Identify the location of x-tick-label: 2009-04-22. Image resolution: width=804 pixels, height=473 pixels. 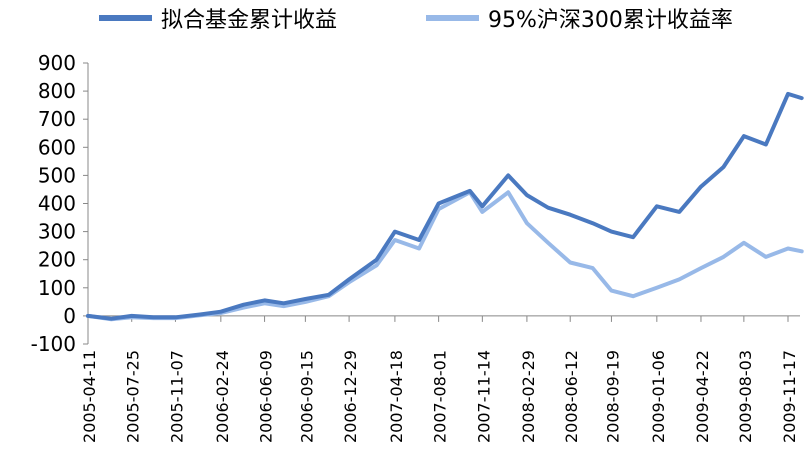
(702, 396).